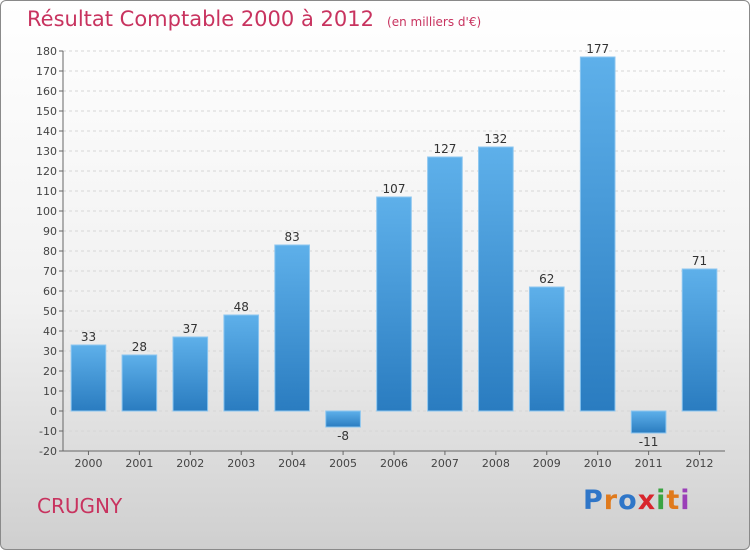  Describe the element at coordinates (50, 371) in the screenshot. I see `y-tick-label: 20` at that location.